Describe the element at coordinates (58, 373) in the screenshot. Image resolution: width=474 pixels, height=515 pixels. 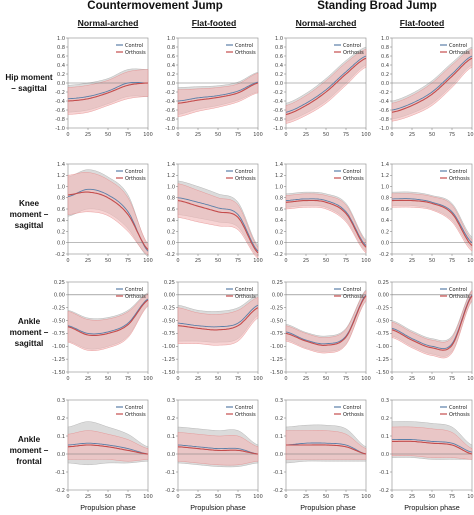
I see `y-tick-label: -1.50` at that location.